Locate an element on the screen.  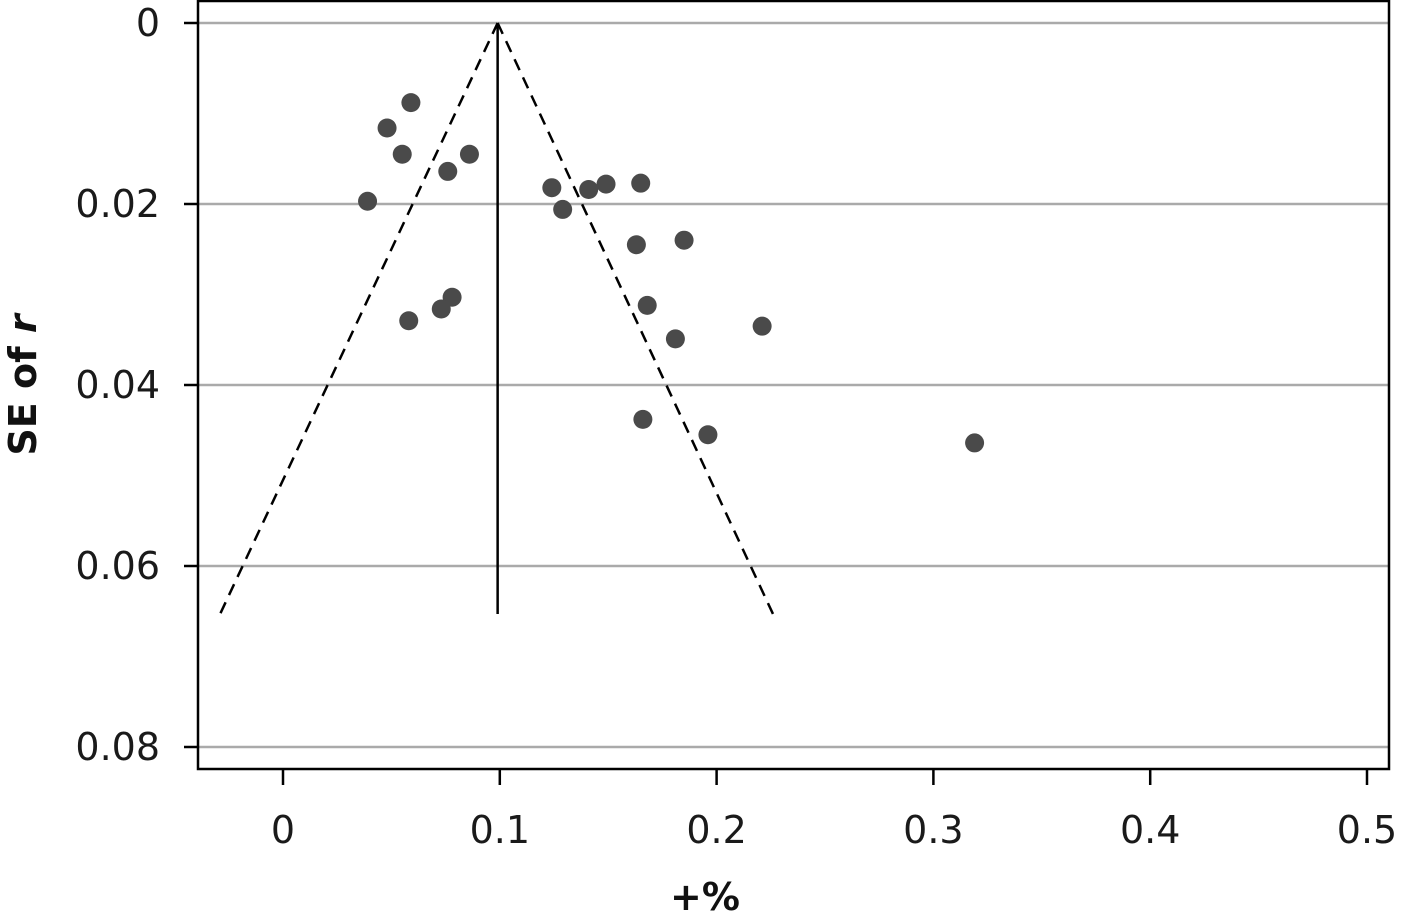
x-tick-label: 0.4 is located at coordinates (1150, 830).